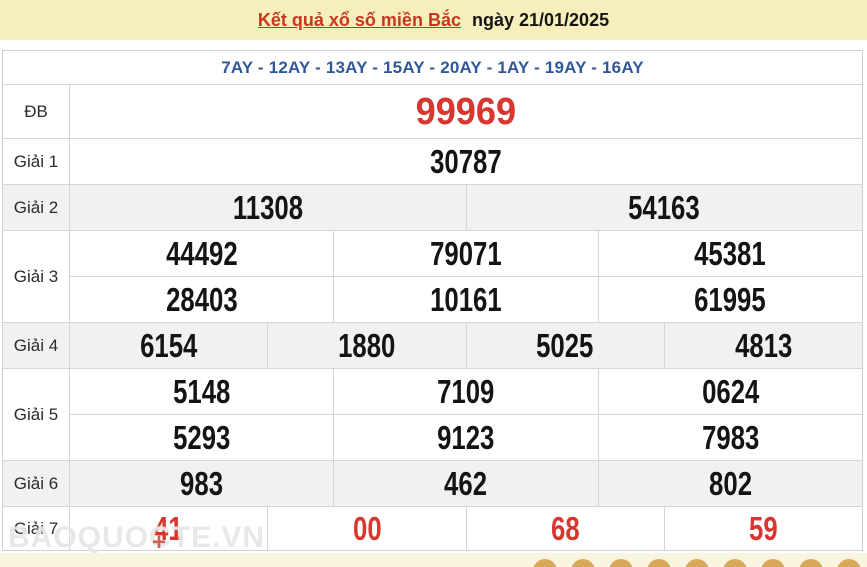  I want to click on prize-g2-cell: 54163, so click(664, 207).